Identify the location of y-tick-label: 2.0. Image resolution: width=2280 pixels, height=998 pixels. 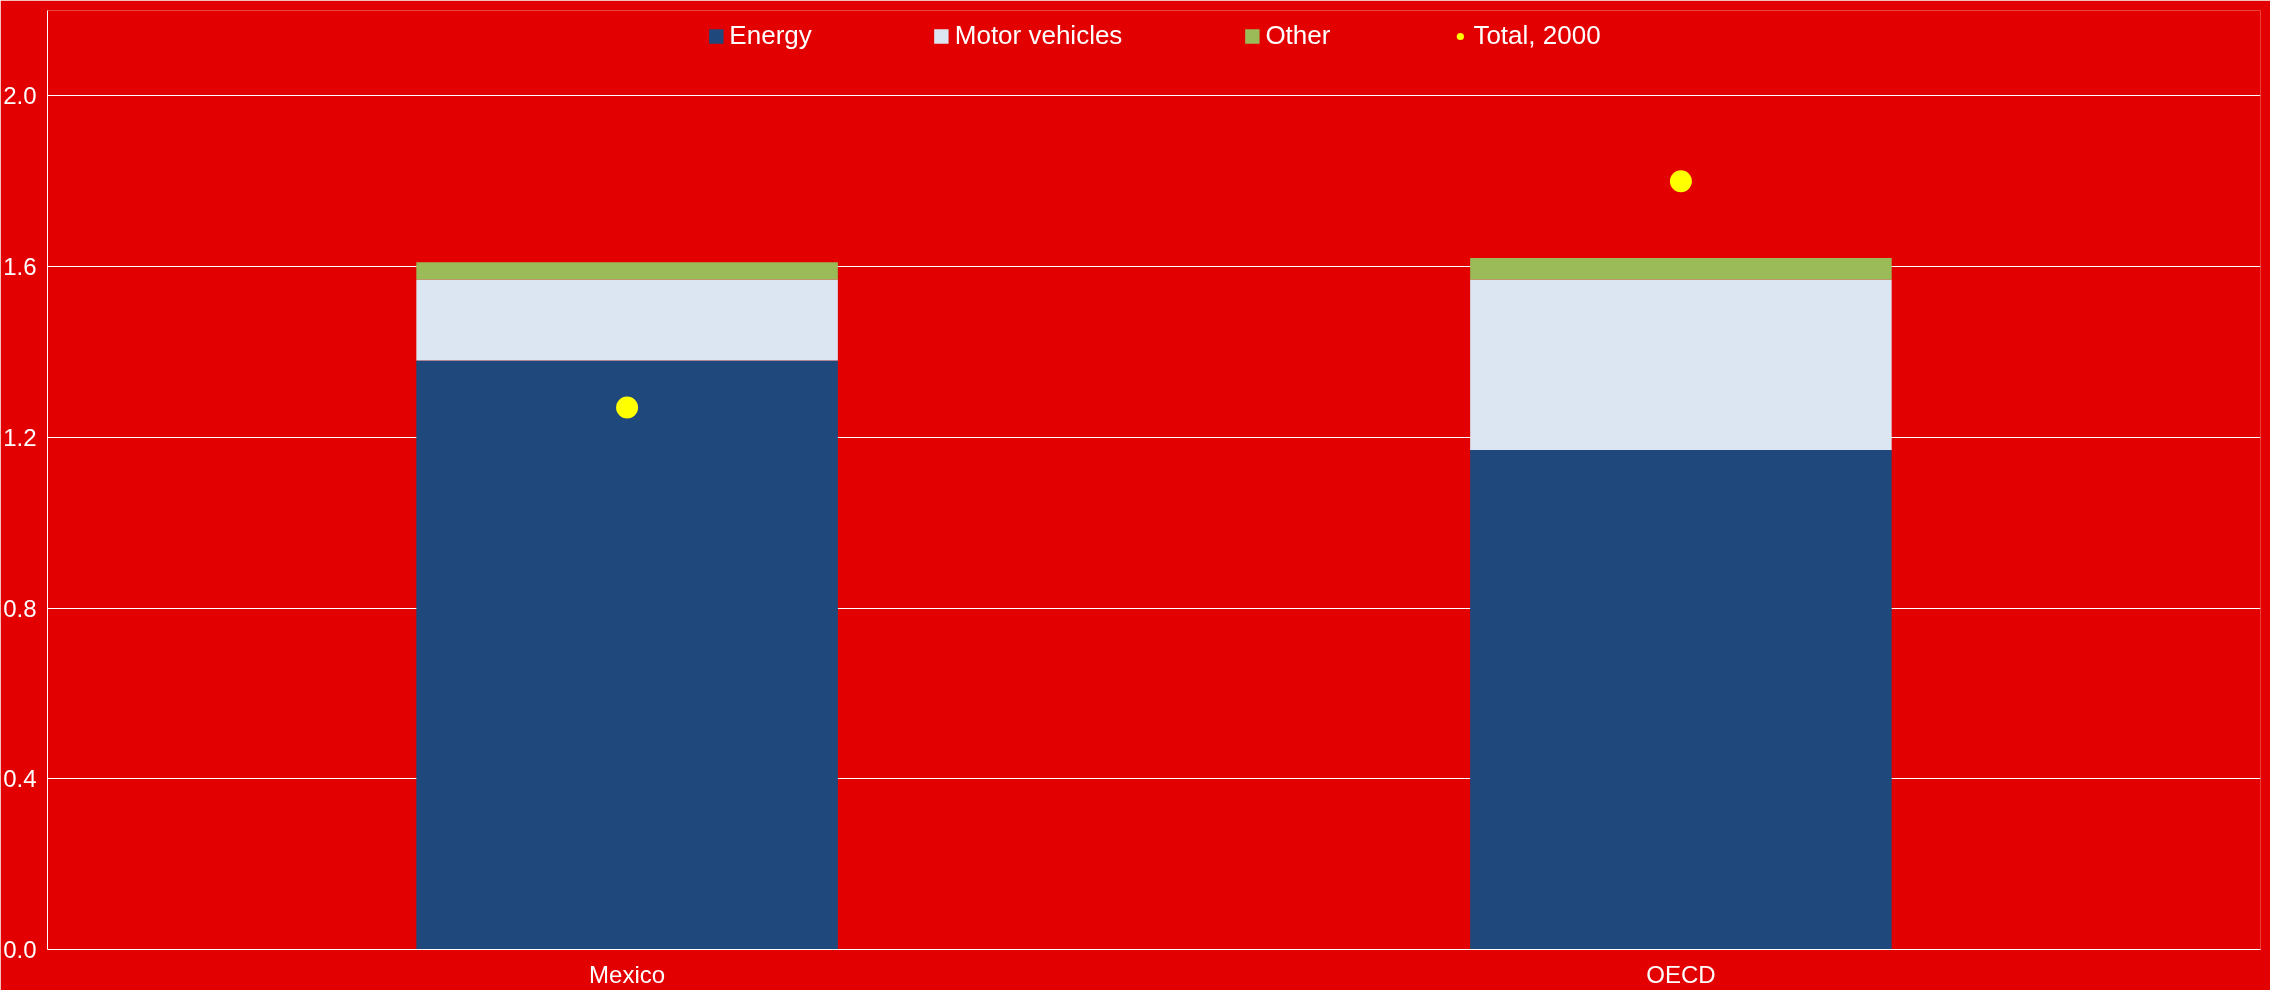
(20, 96).